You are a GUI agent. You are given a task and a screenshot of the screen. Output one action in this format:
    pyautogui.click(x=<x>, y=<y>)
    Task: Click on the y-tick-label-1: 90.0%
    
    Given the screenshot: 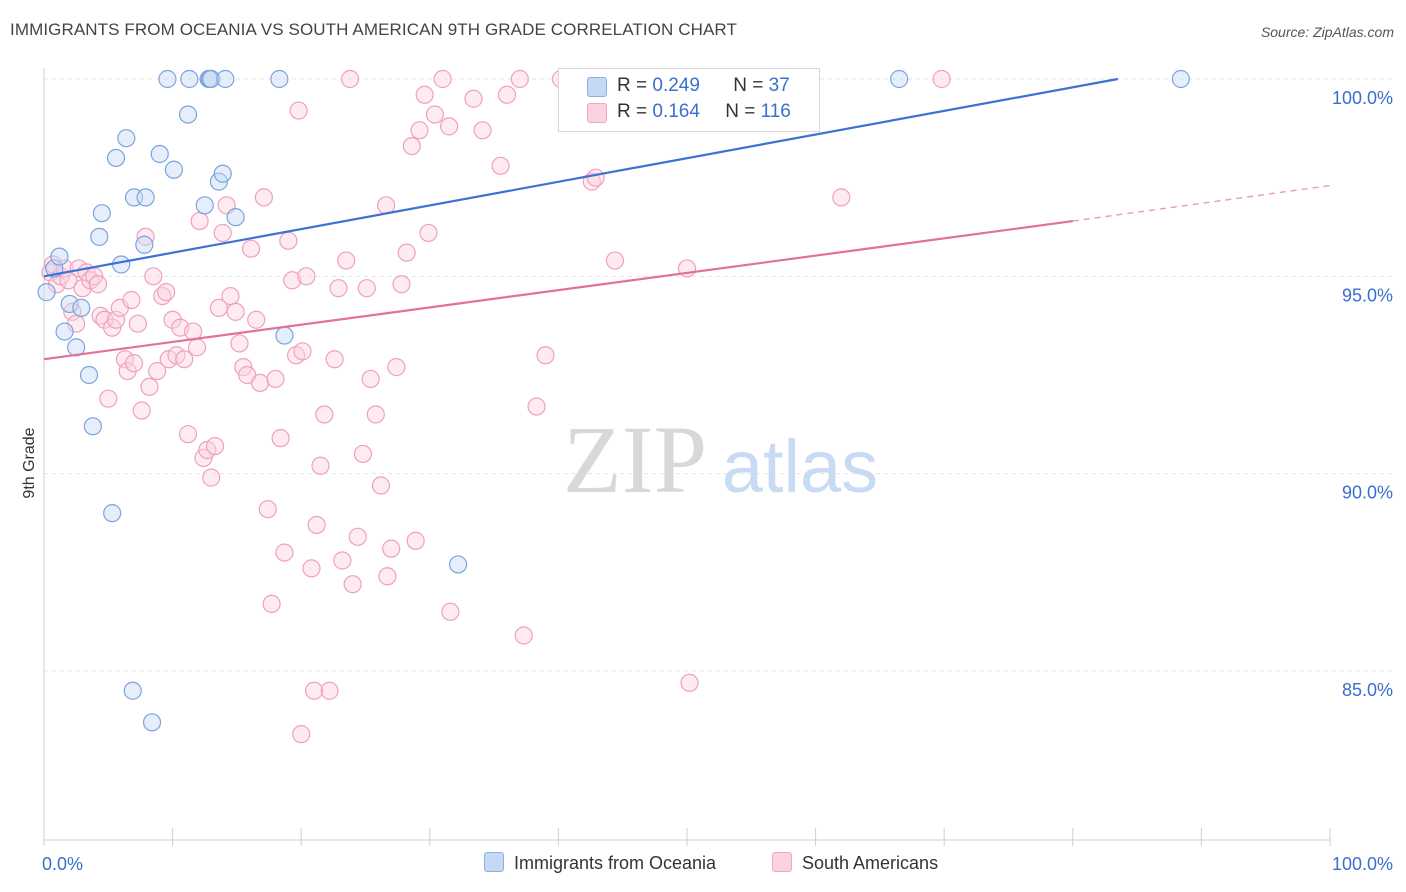 What is the action you would take?
    pyautogui.click(x=1367, y=493)
    